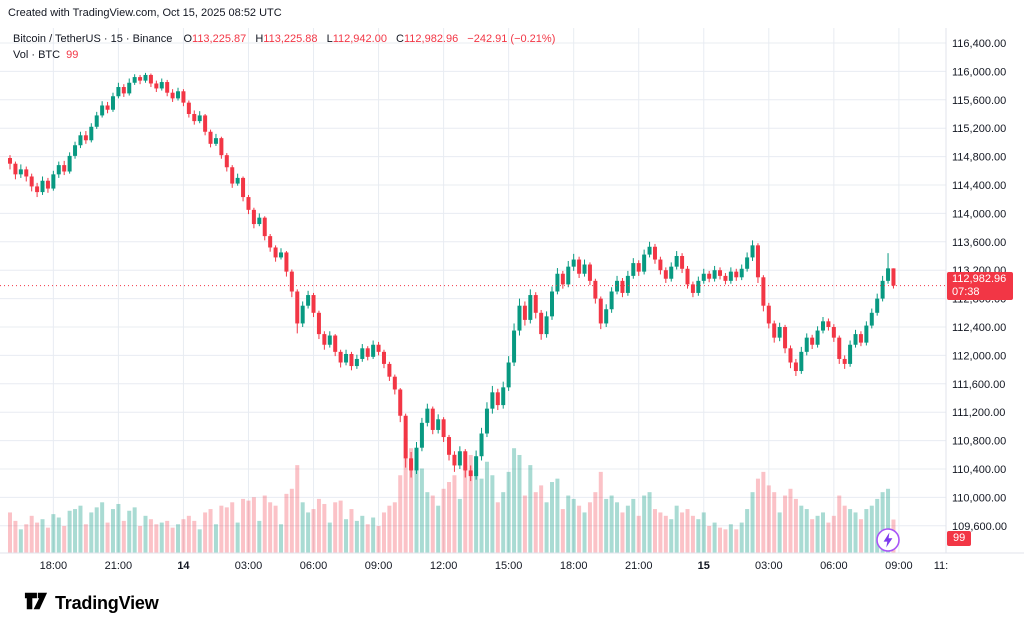  Describe the element at coordinates (704, 566) in the screenshot. I see `time-tick-label: 15` at that location.